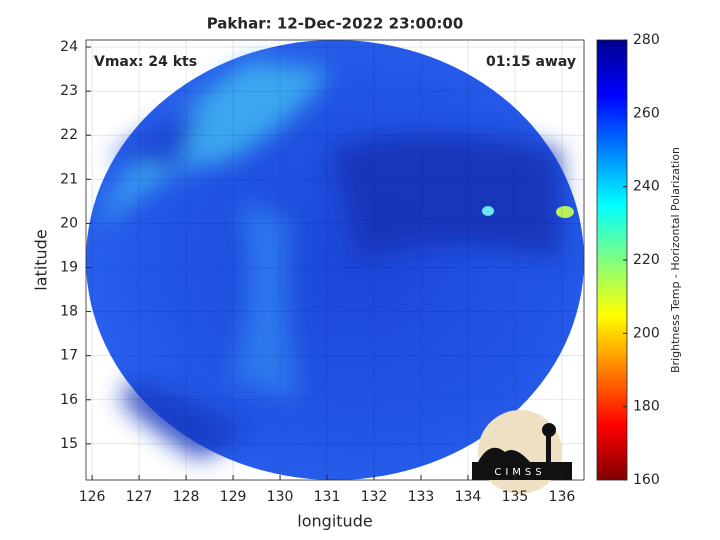 This screenshot has width=720, height=540. Describe the element at coordinates (374, 497) in the screenshot. I see `x-tick-label: 132` at that location.